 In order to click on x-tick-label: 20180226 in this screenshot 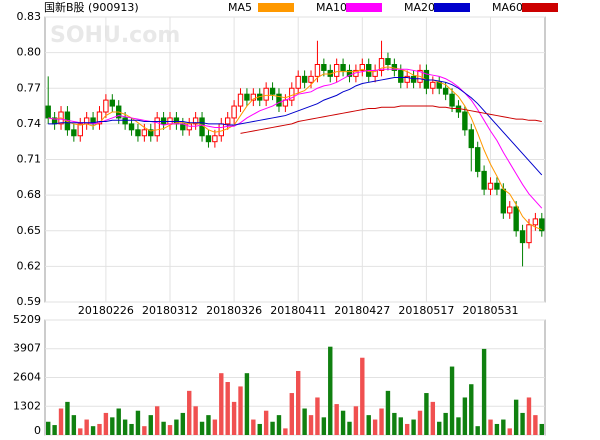, I will do `click(106, 310)`.